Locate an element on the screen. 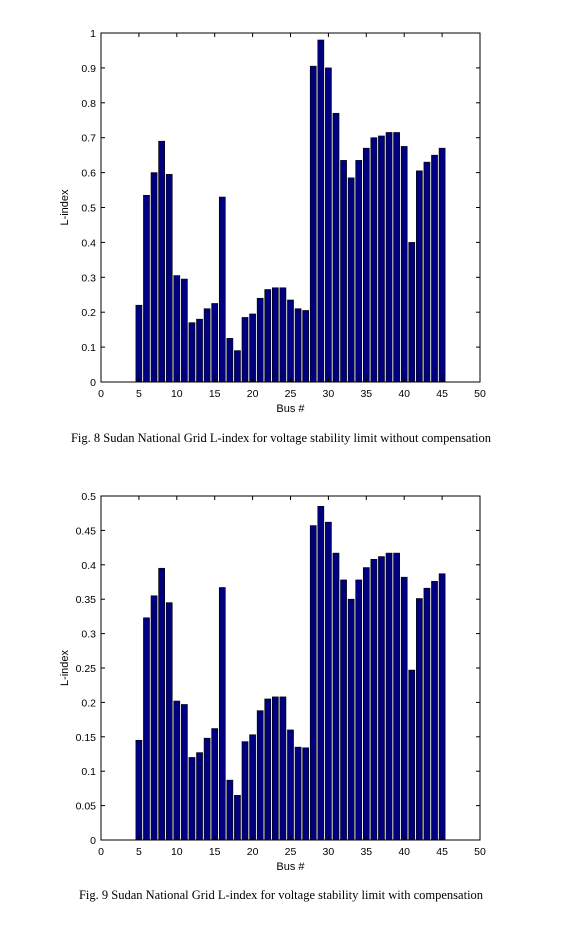 This screenshot has width=561, height=928. fig9-x-tick-label: 20 is located at coordinates (253, 852).